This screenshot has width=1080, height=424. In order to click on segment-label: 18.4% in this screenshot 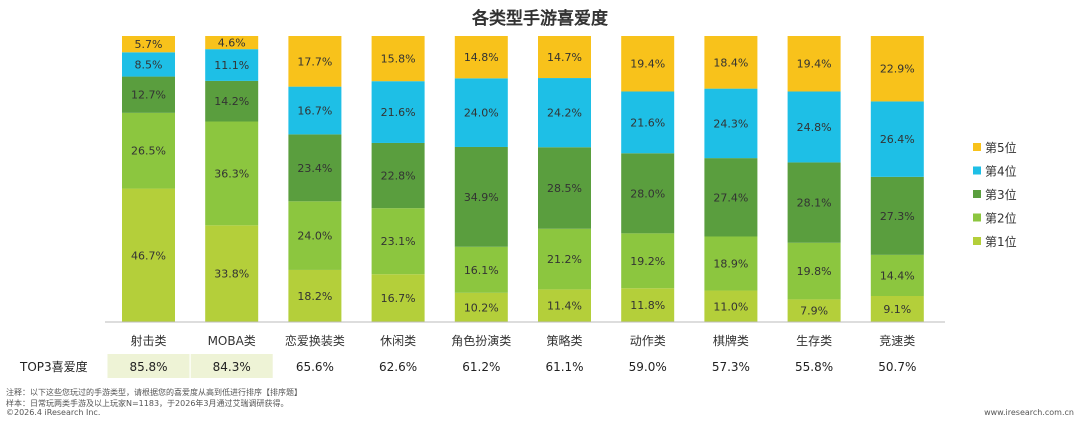, I will do `click(730, 62)`.